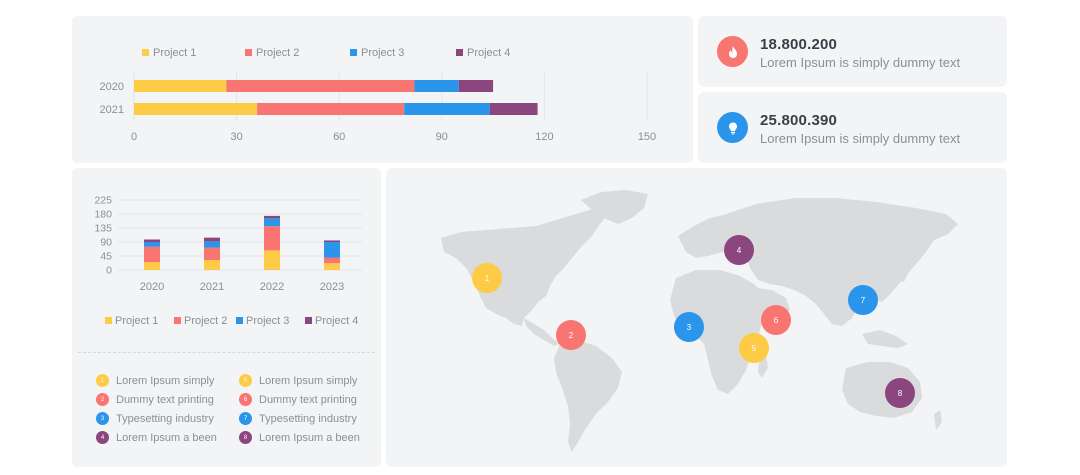  I want to click on stat-value: 18.800.200, so click(799, 44).